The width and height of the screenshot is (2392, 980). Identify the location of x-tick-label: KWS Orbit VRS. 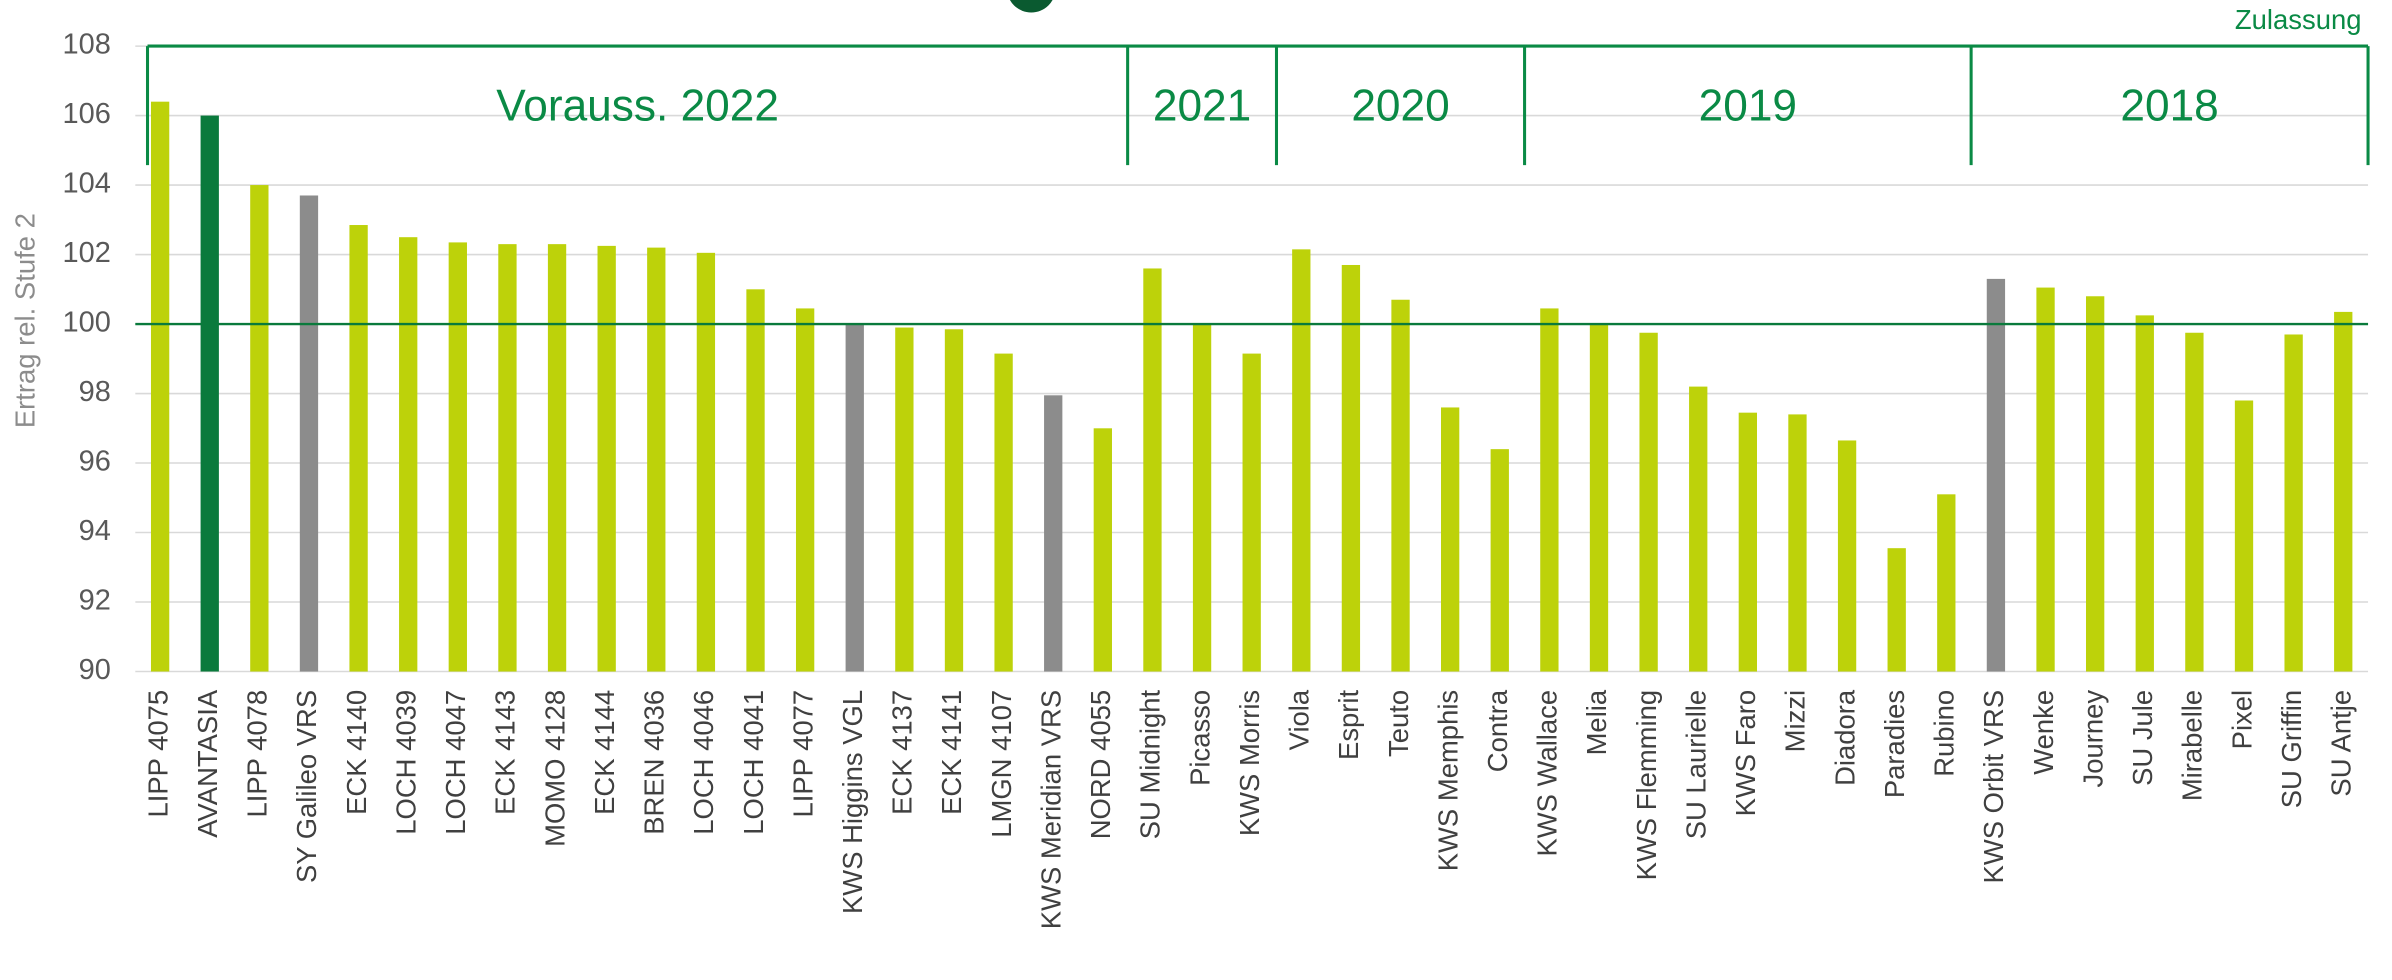
(1993, 787).